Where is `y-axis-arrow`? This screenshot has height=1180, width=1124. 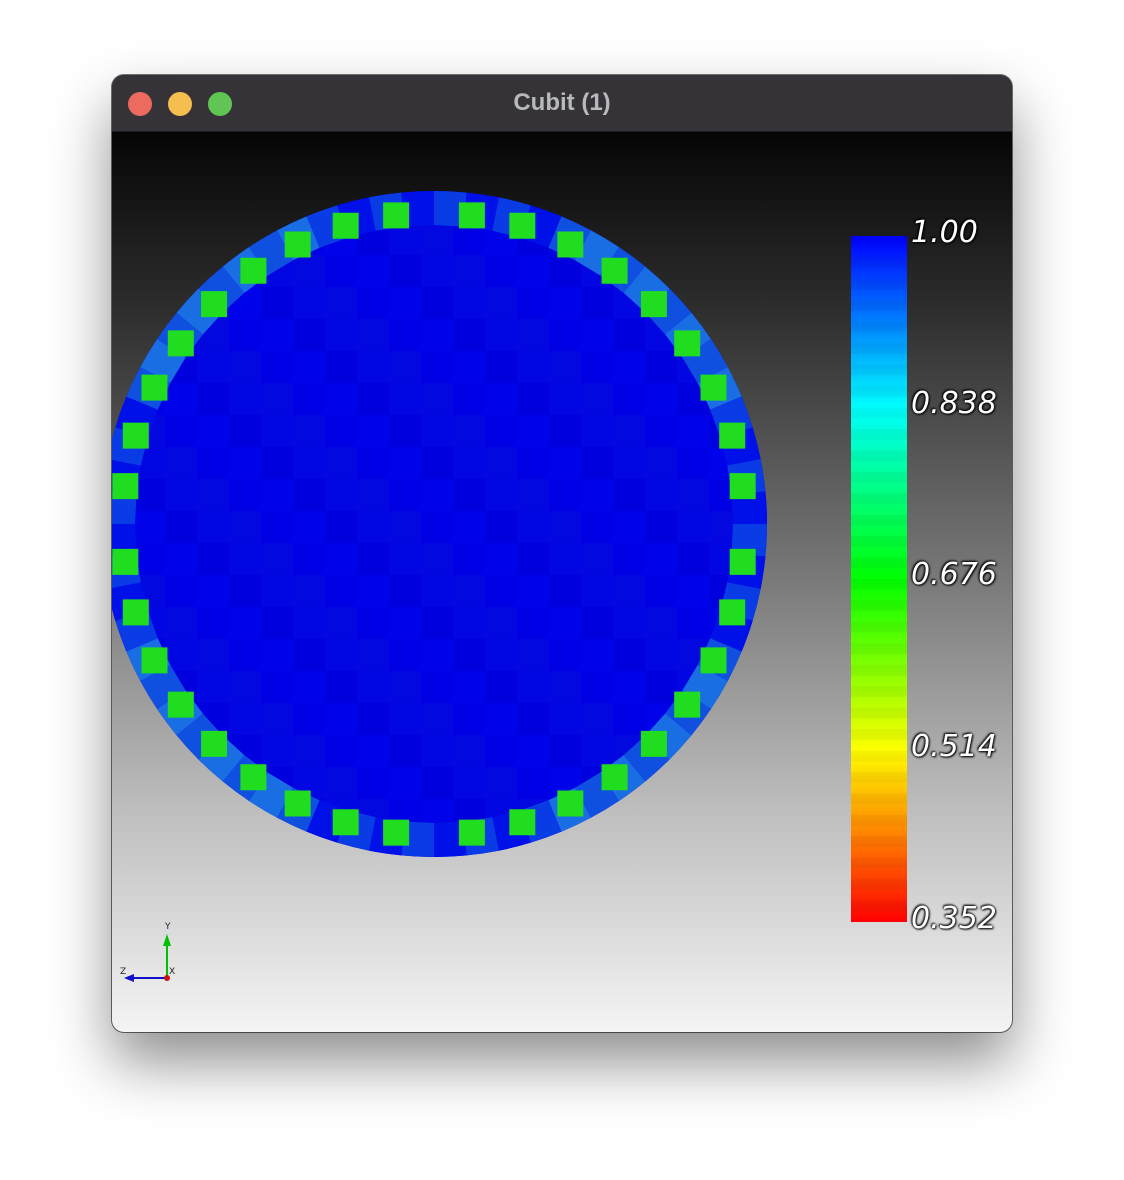 y-axis-arrow is located at coordinates (167, 940).